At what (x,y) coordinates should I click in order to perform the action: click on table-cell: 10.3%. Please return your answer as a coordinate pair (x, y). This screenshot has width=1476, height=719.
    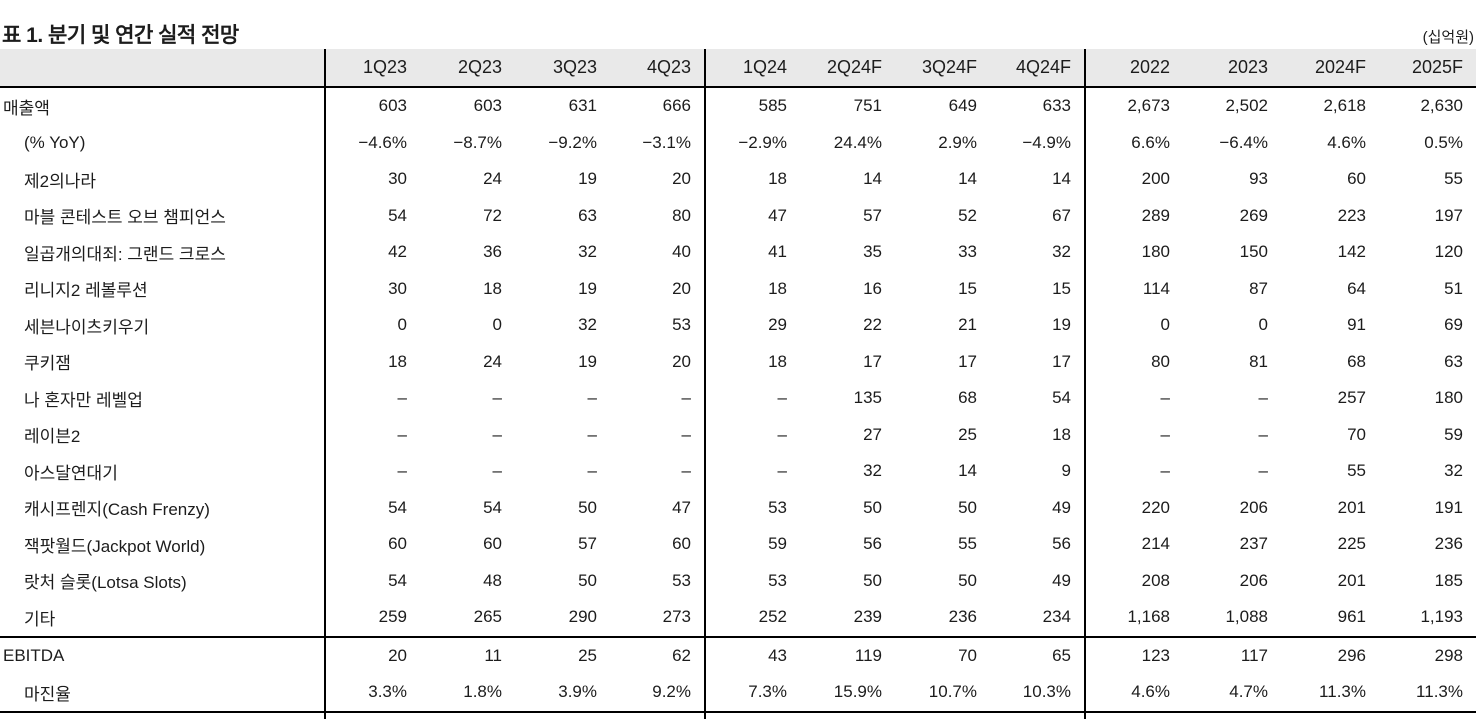
    Looking at the image, I should click on (1037, 693).